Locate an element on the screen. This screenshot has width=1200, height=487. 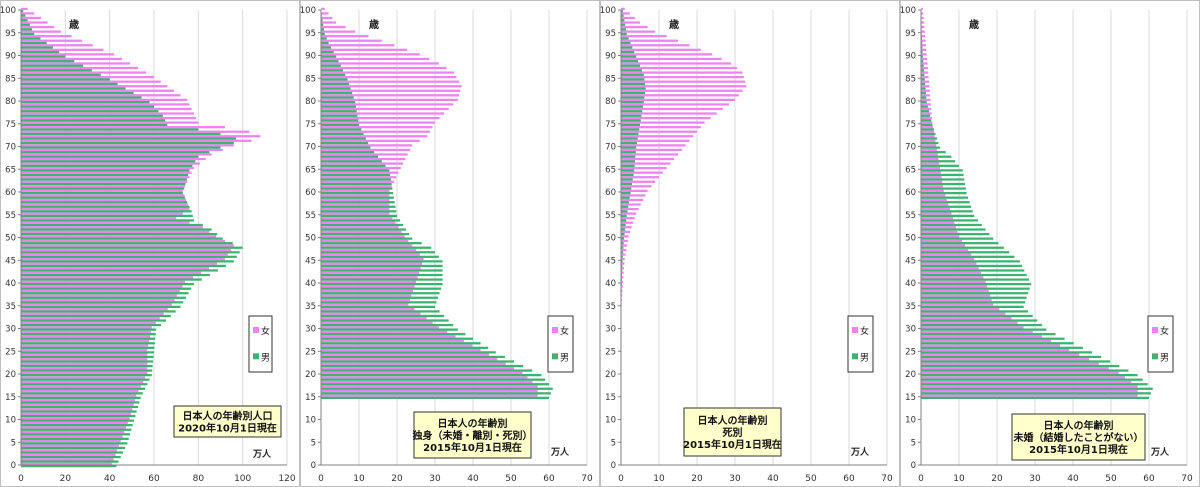
y-tick-label: 35 is located at coordinates (310, 307).